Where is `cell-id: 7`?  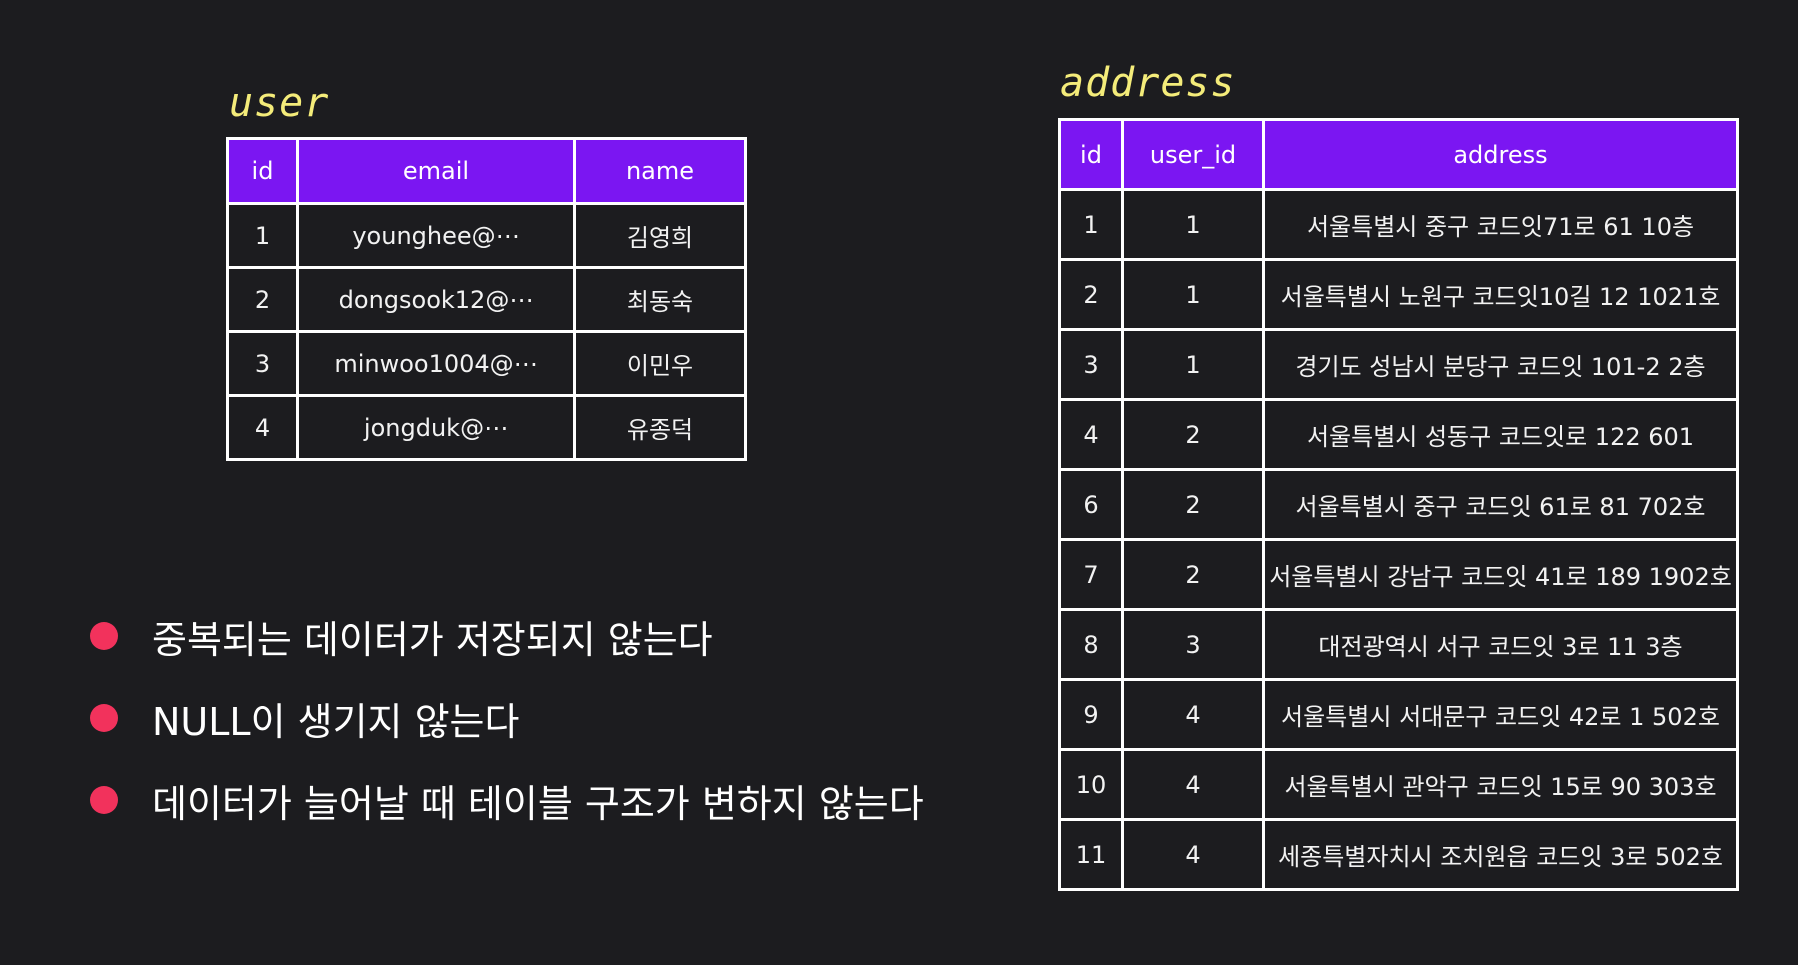
cell-id: 7 is located at coordinates (1091, 574).